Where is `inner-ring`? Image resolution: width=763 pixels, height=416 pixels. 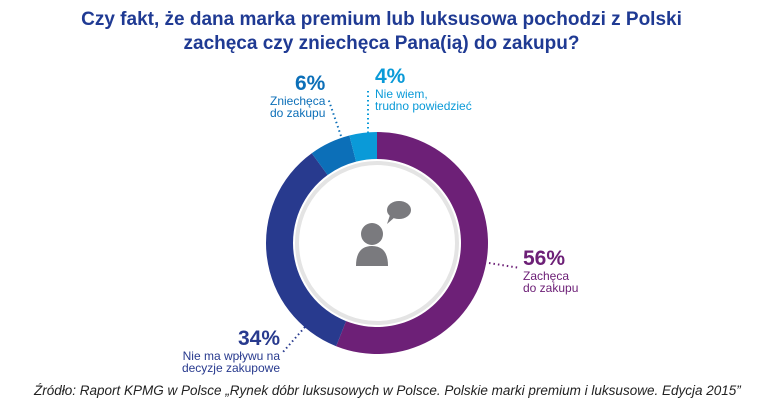
inner-ring is located at coordinates (377, 243).